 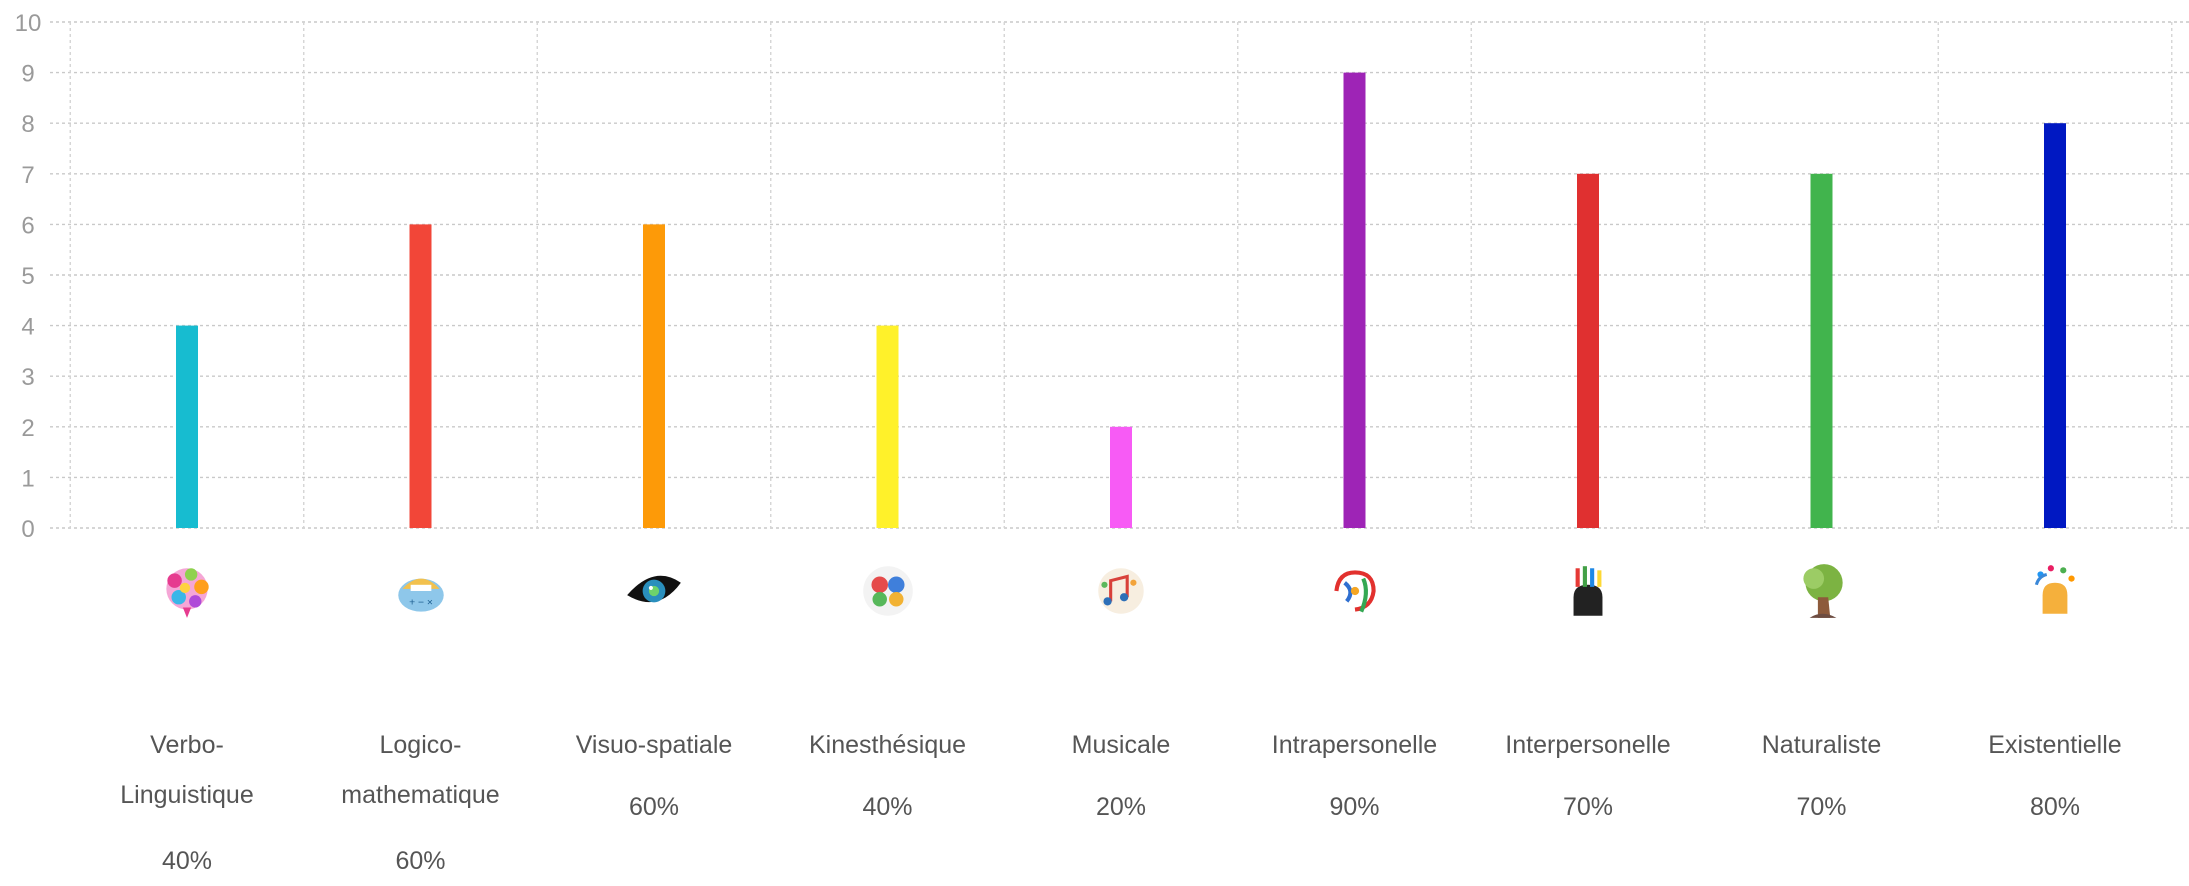 I want to click on y-tick-label: 7, so click(x=27, y=175).